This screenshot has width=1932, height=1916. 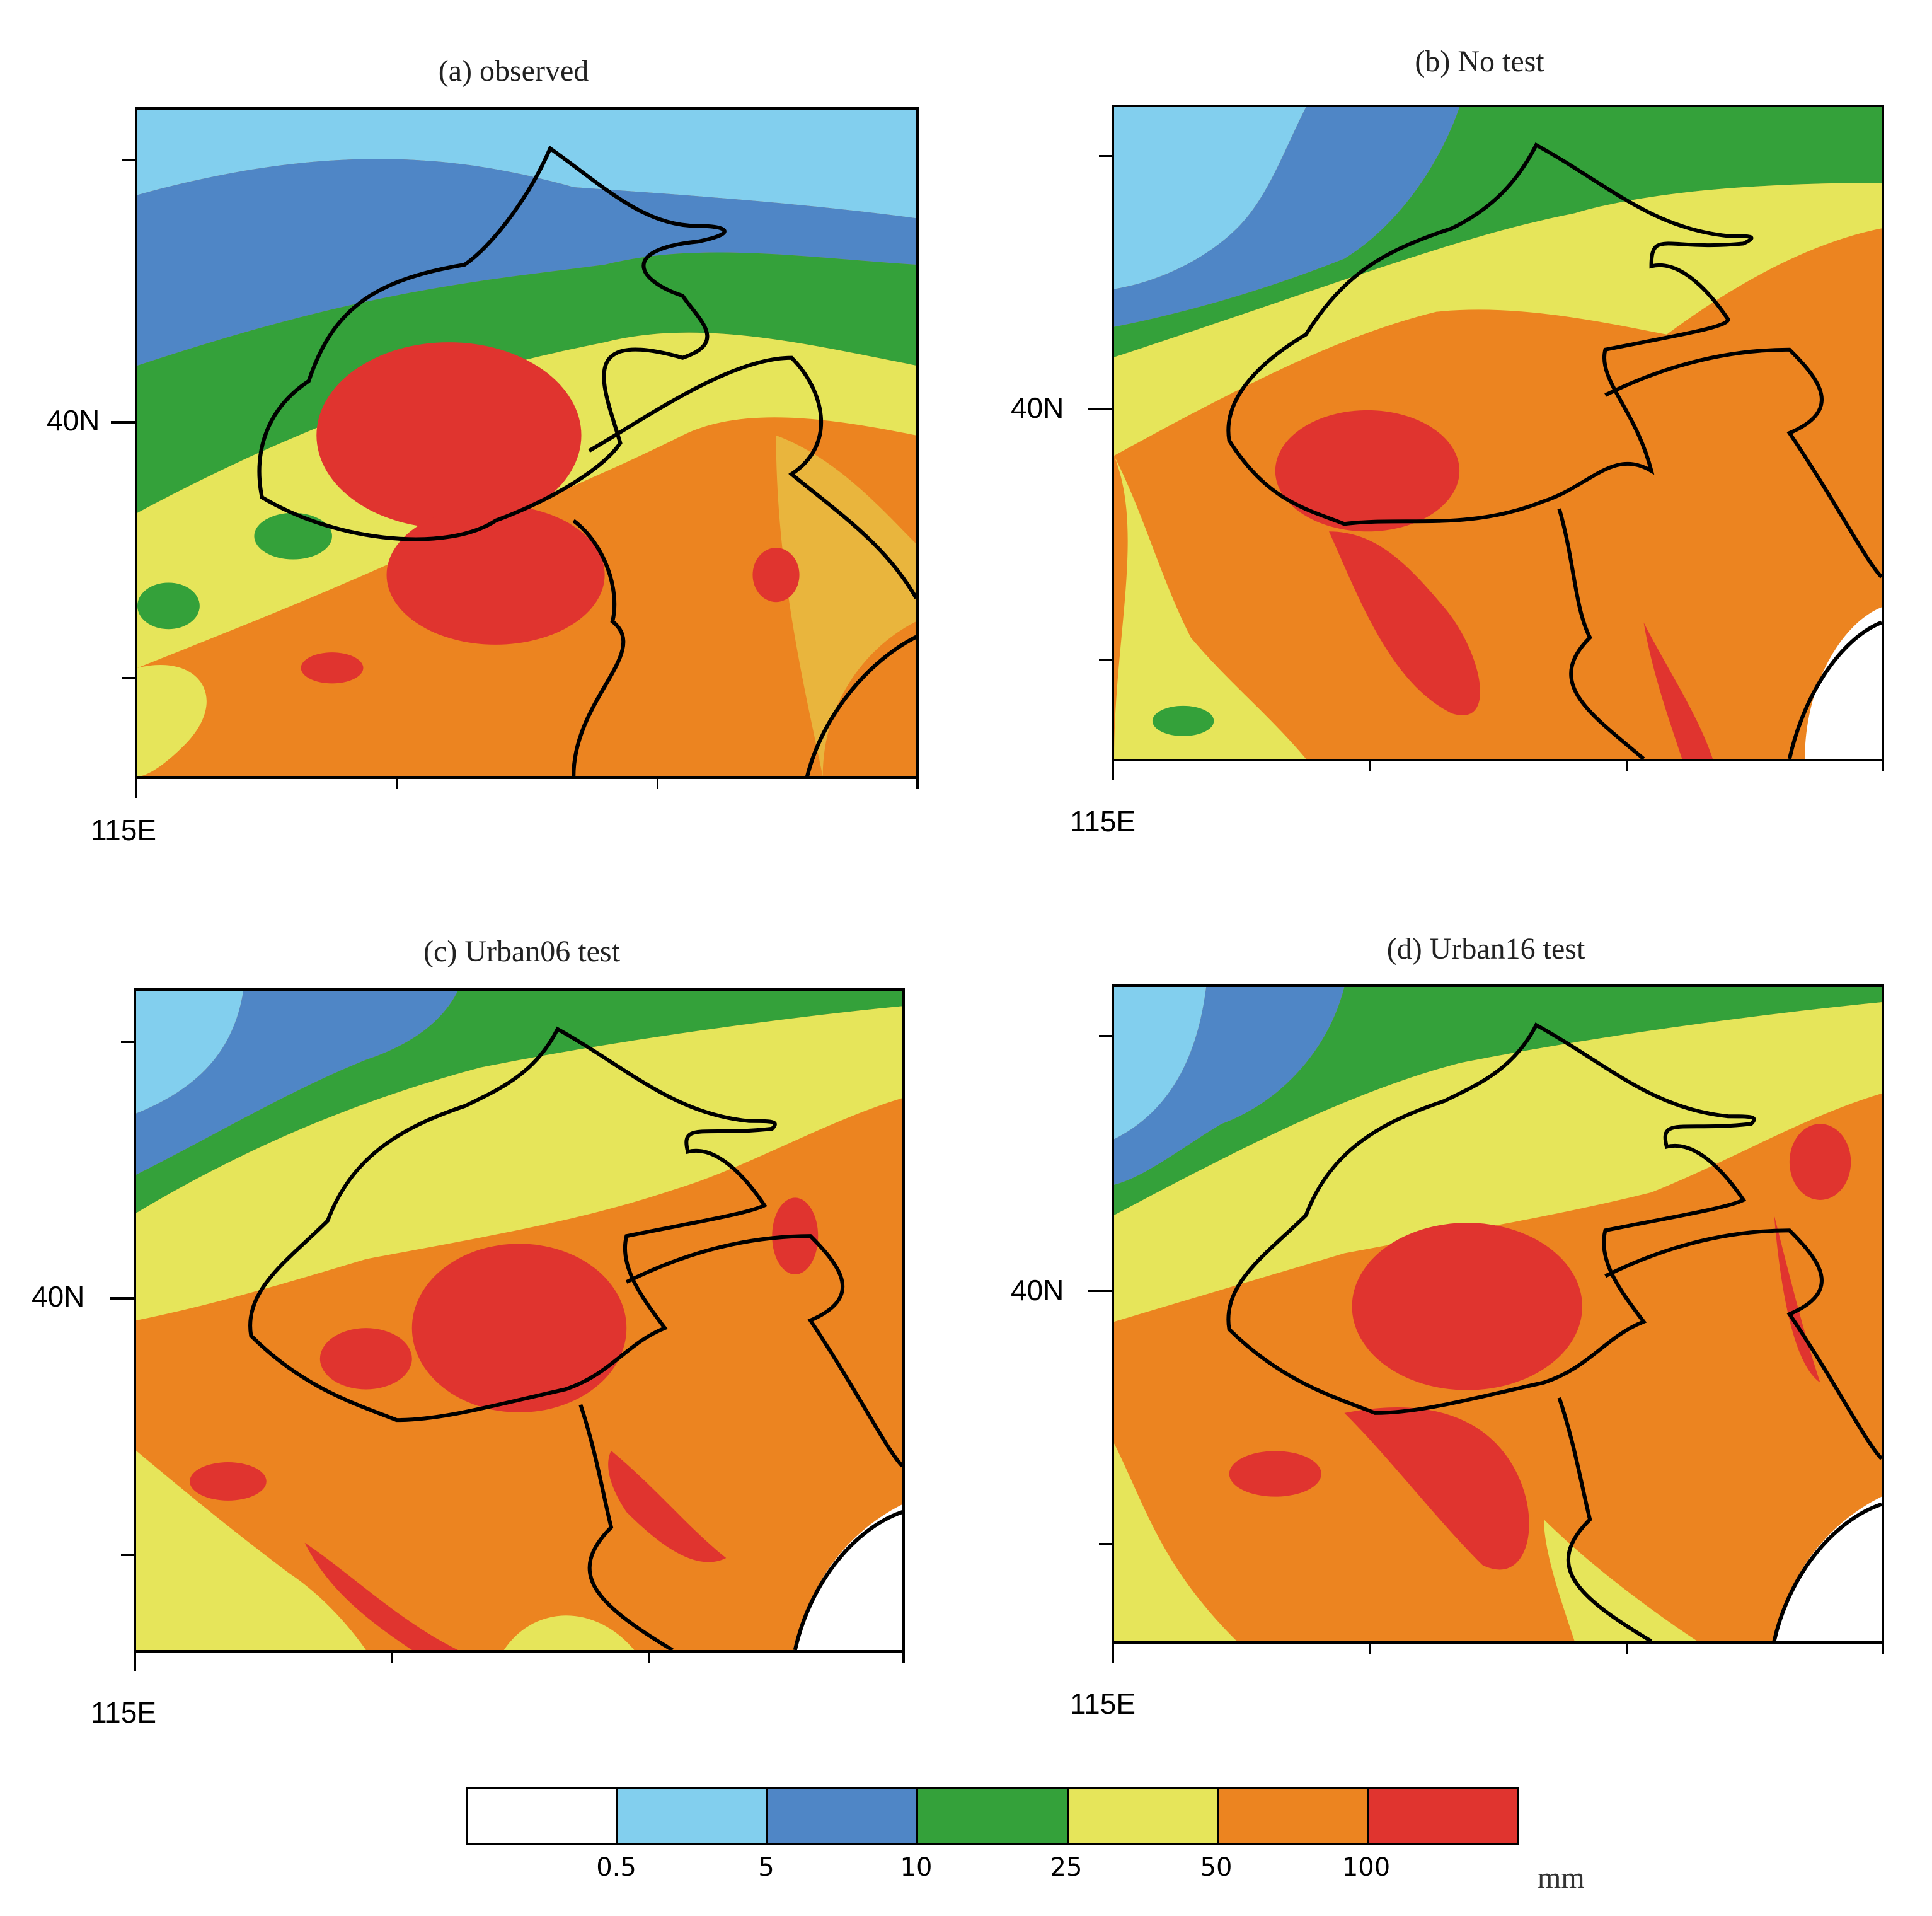 I want to click on panel-a-map, so click(x=527, y=443).